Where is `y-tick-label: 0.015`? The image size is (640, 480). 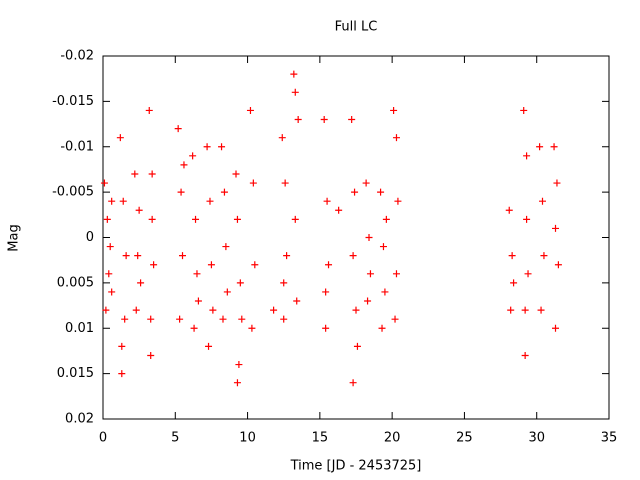
y-tick-label: 0.015 is located at coordinates (75, 373).